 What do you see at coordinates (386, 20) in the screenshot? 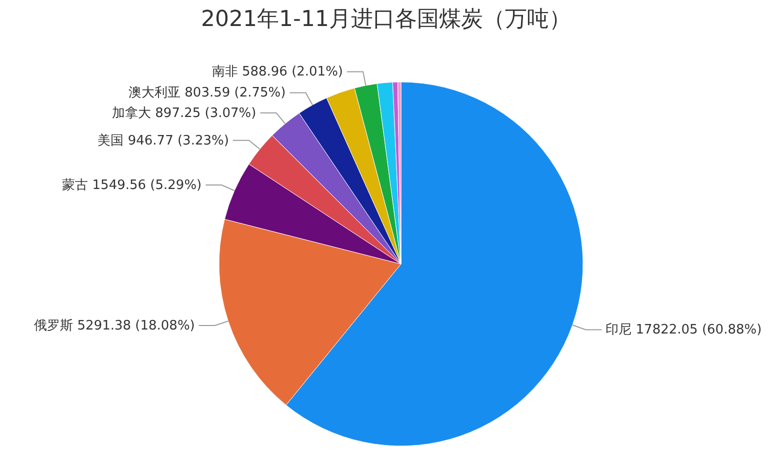
I see `chart-title: 2021年1-11月进口各国煤炭（万吨）` at bounding box center [386, 20].